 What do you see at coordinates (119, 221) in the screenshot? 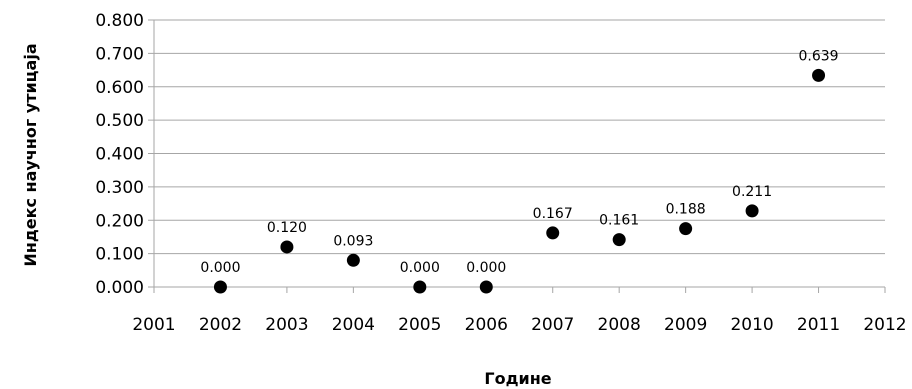
I see `y-tick-label: 0.200` at bounding box center [119, 221].